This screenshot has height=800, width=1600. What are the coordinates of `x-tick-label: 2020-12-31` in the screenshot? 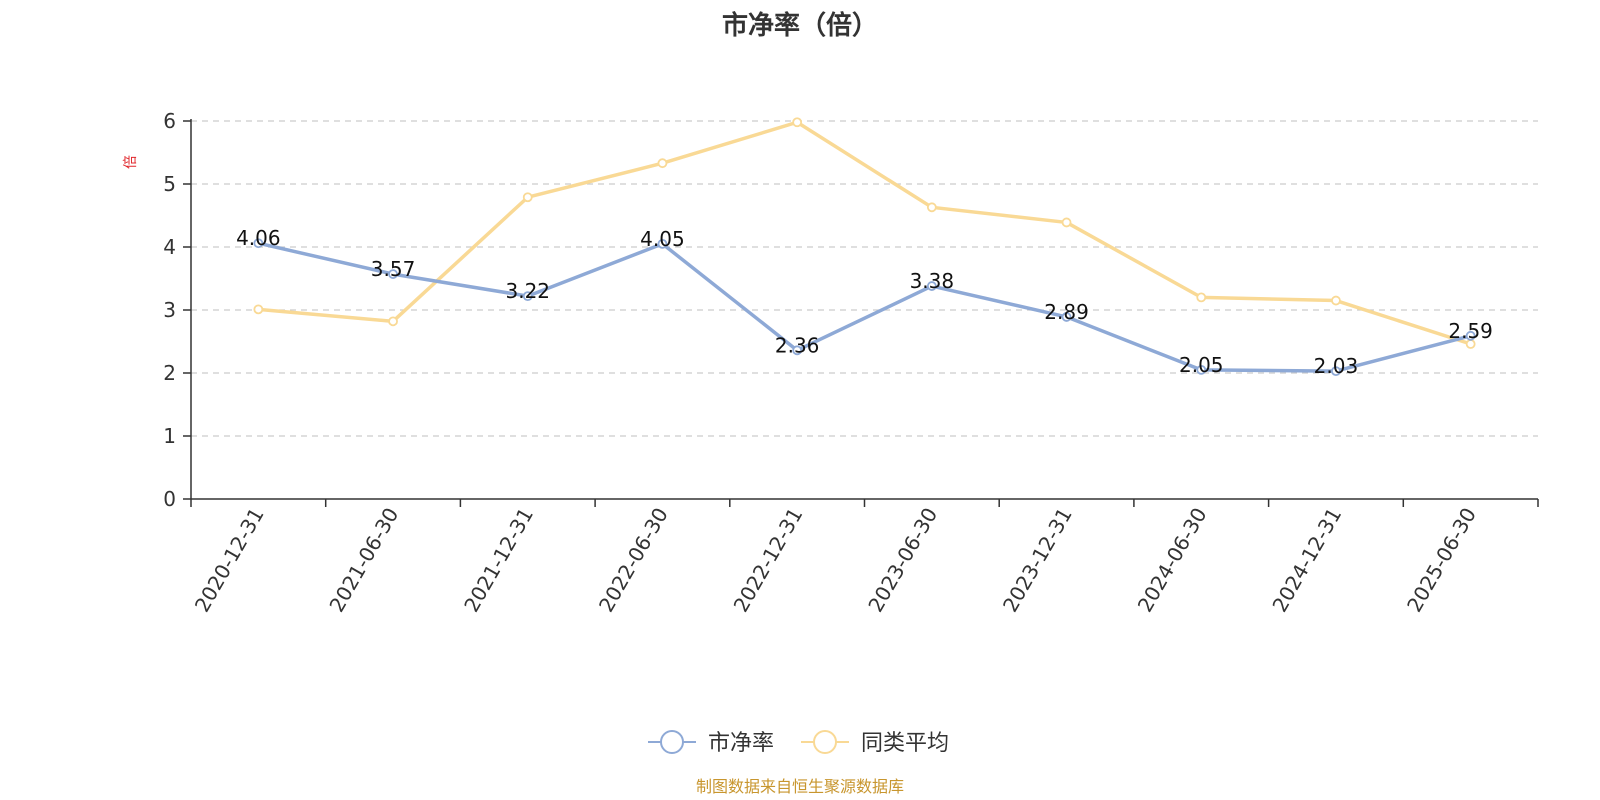 It's located at (229, 560).